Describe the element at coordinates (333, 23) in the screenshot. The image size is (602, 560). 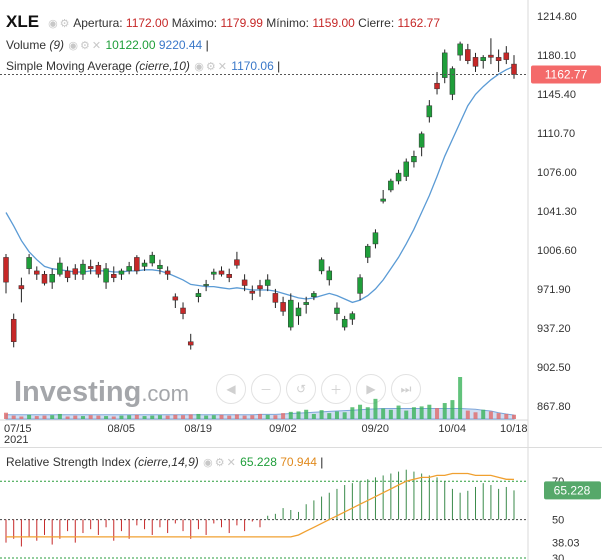
I see `low-value: 1159.00` at that location.